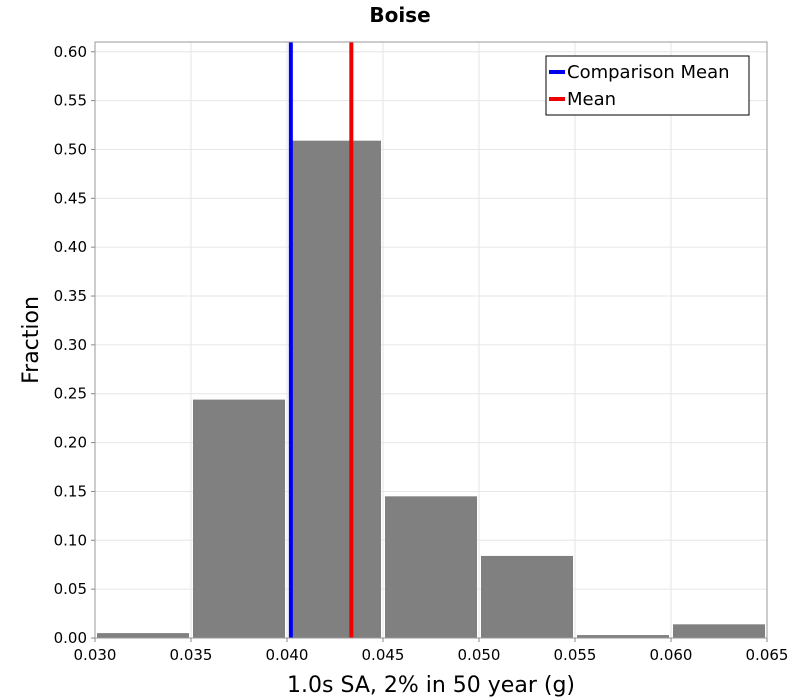  Describe the element at coordinates (648, 72) in the screenshot. I see `legend-label: Comparison Mean` at that location.